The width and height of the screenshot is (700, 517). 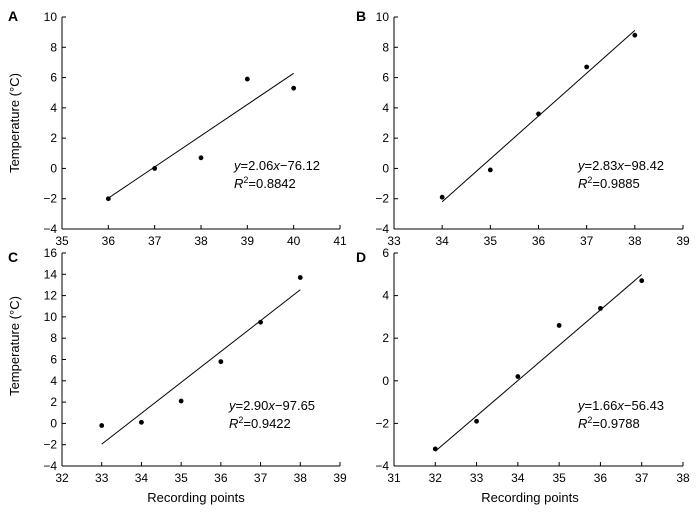 I want to click on panel-a-equation: y=2.06x−76.12, so click(x=276, y=165).